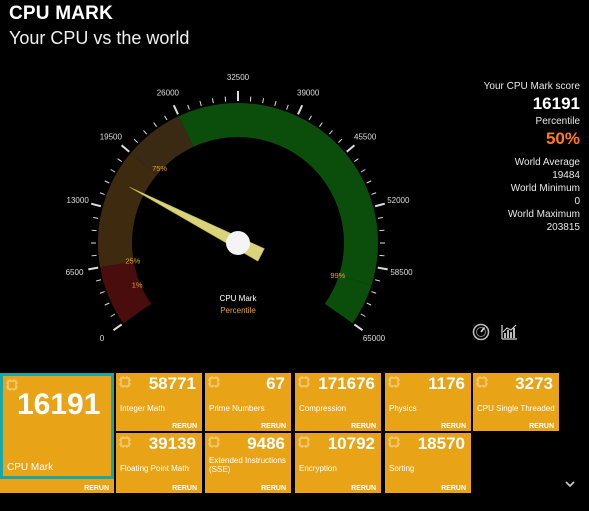 The height and width of the screenshot is (511, 589). I want to click on gauge-center-label: CPU Mark, so click(239, 298).